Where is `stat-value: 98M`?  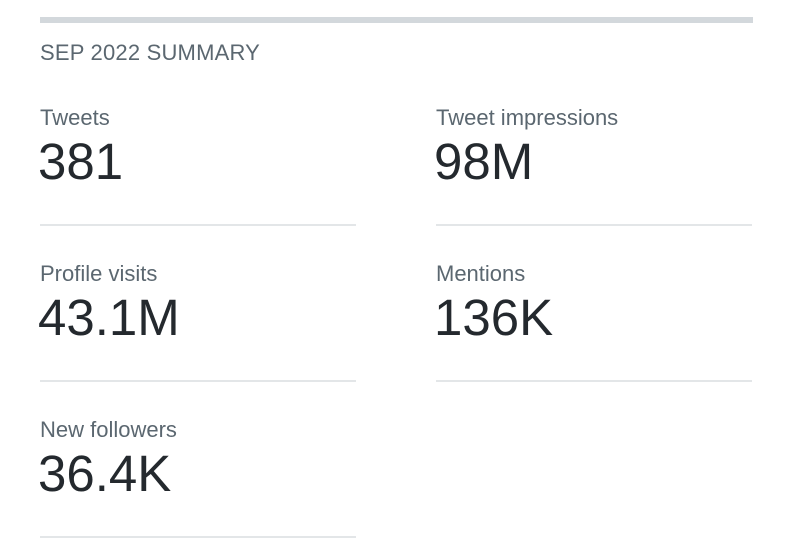 stat-value: 98M is located at coordinates (484, 161).